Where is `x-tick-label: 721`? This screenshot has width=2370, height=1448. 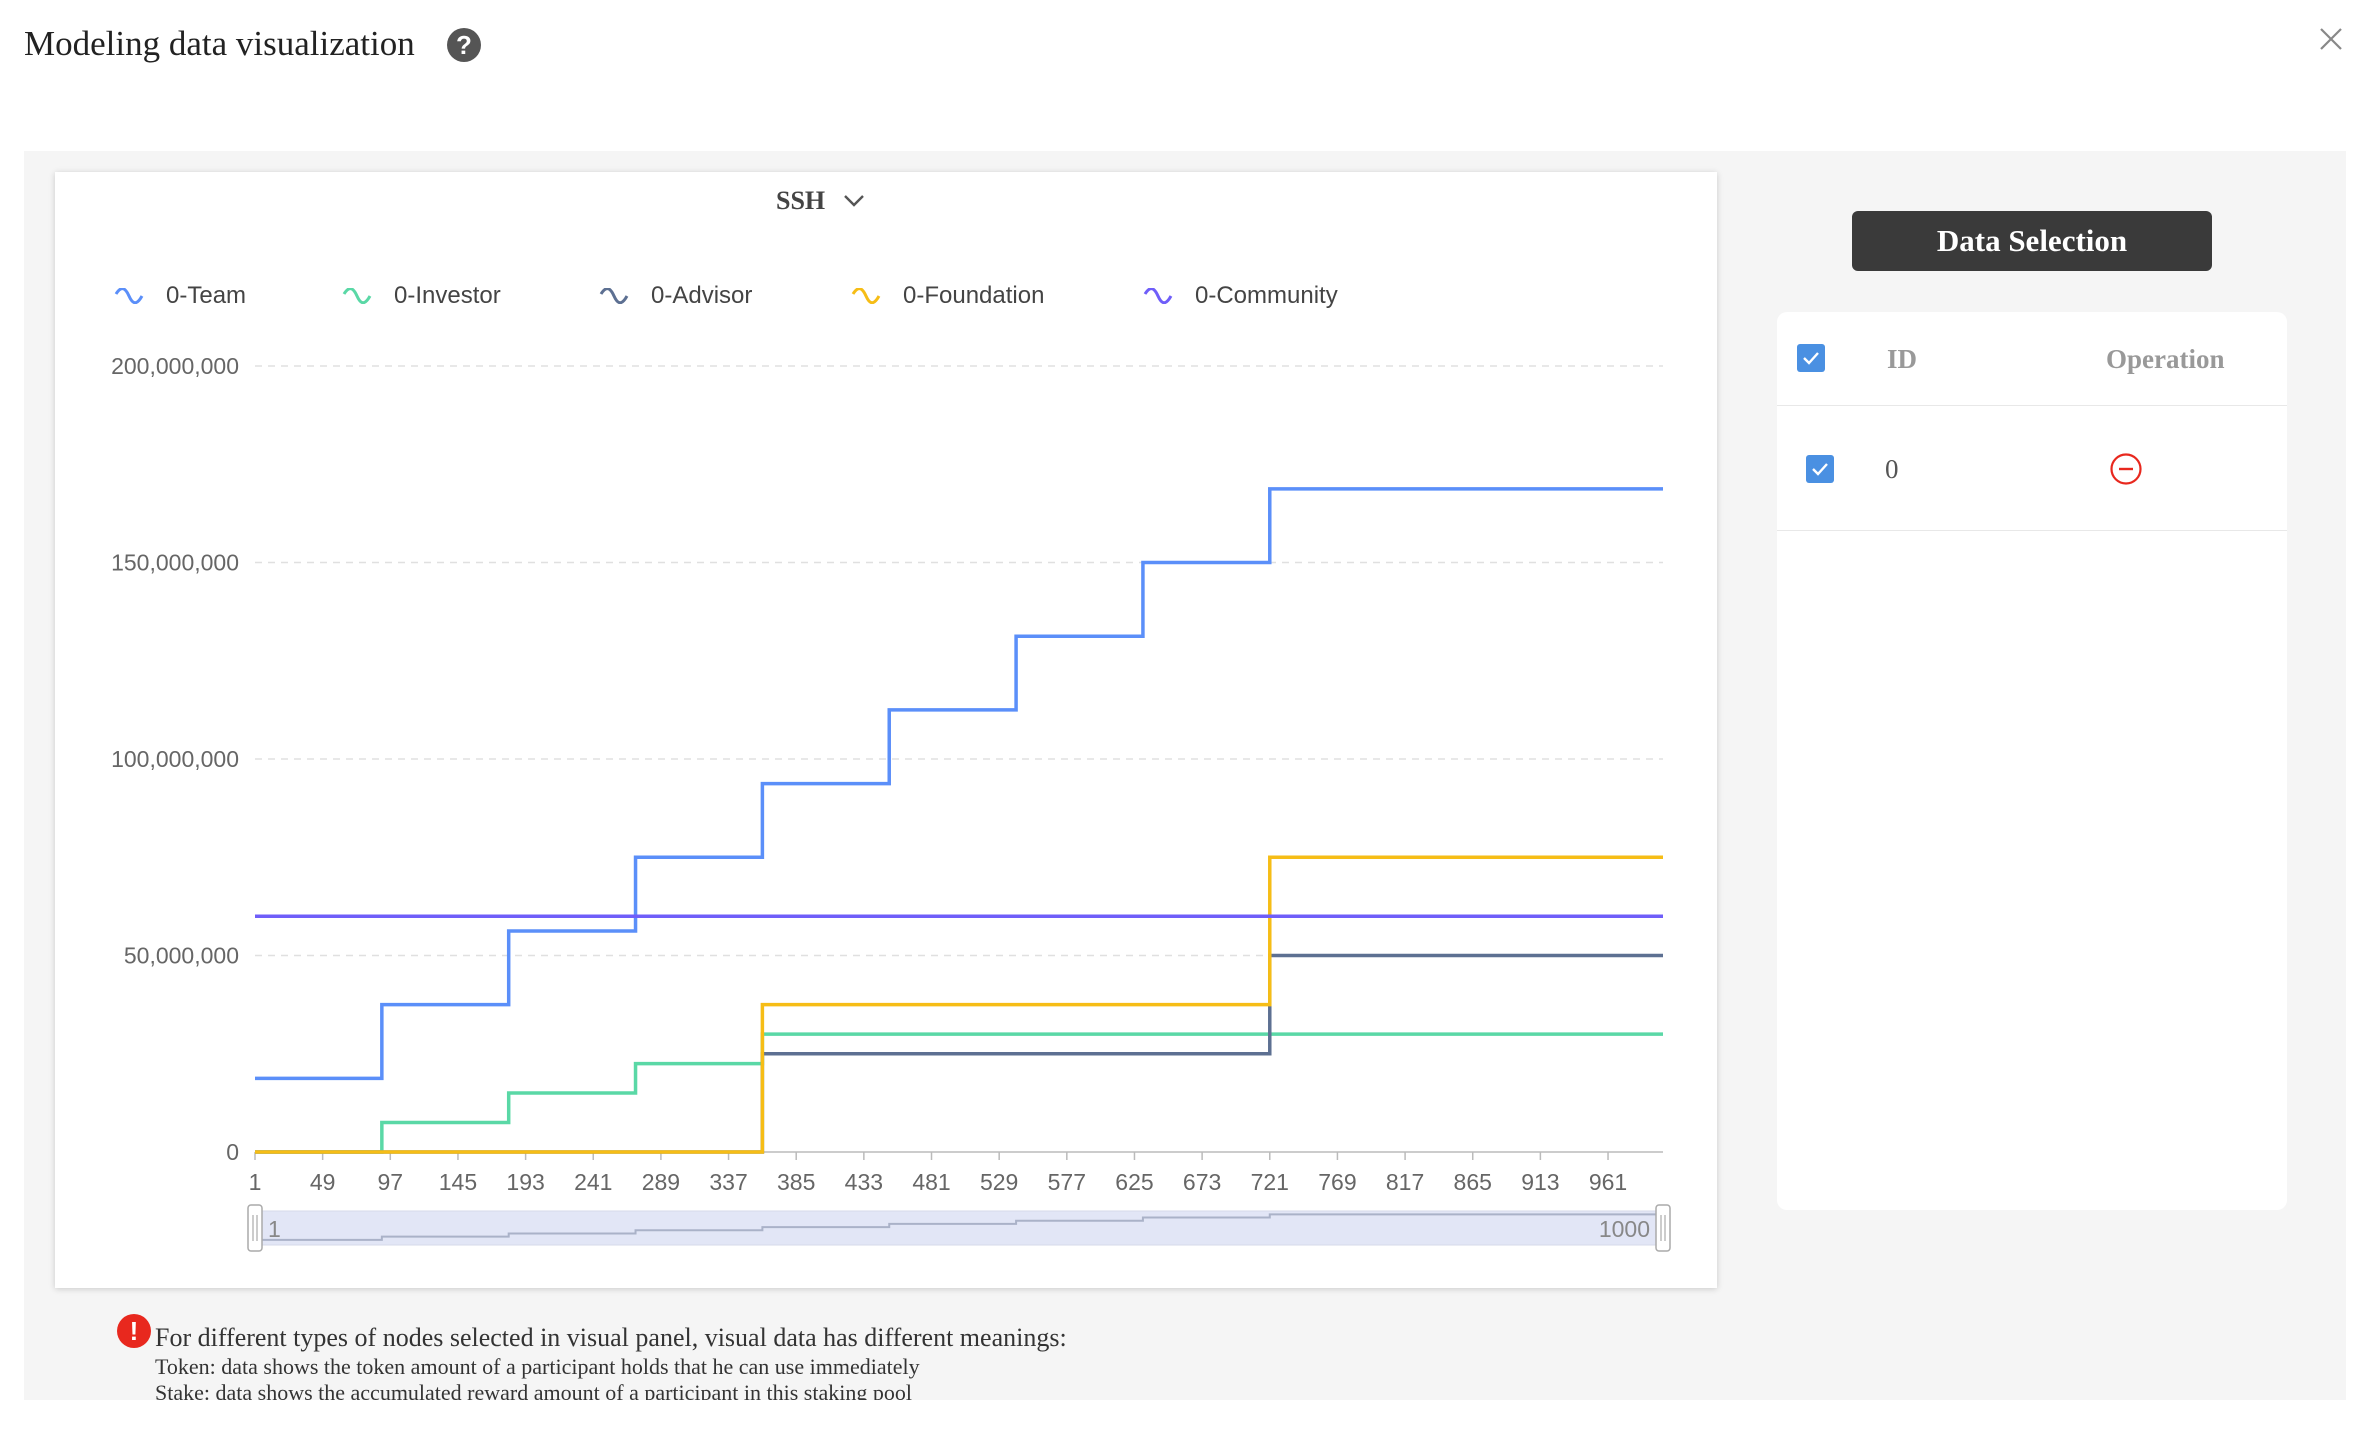 x-tick-label: 721 is located at coordinates (1270, 1182).